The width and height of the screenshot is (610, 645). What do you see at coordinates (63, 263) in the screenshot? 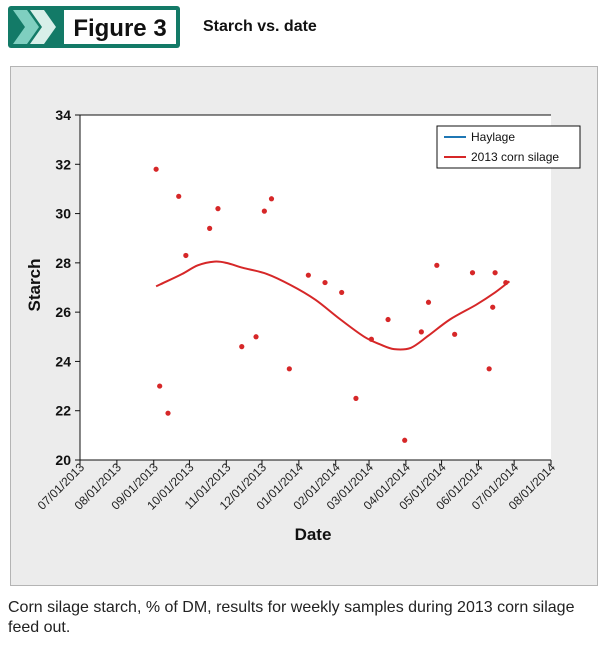
I see `y-tick-label: 28` at bounding box center [63, 263].